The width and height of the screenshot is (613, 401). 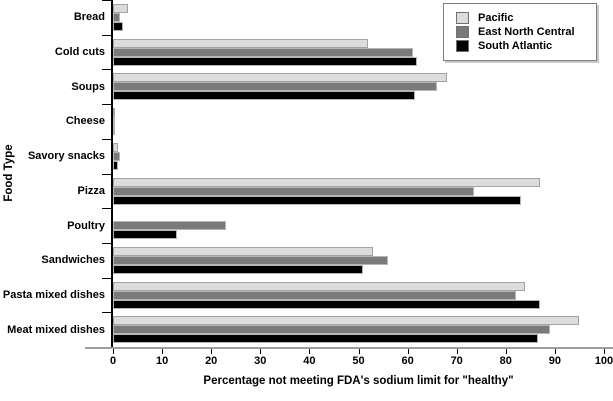 I want to click on category-label-poultry: Poultry, so click(x=86, y=225).